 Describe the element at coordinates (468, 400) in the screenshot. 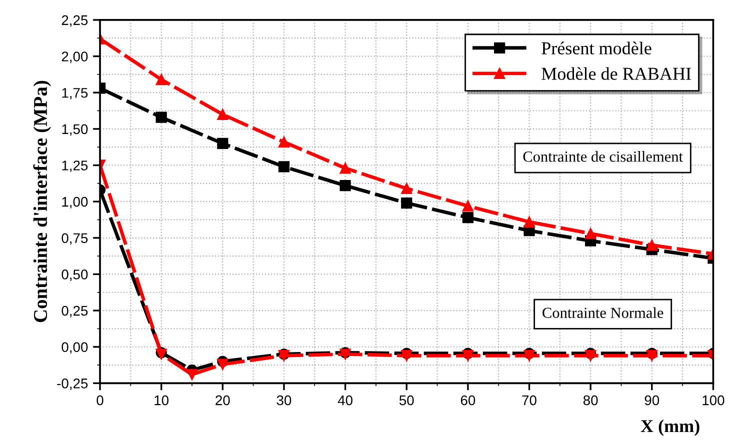

I see `x-tick-label: 60` at that location.